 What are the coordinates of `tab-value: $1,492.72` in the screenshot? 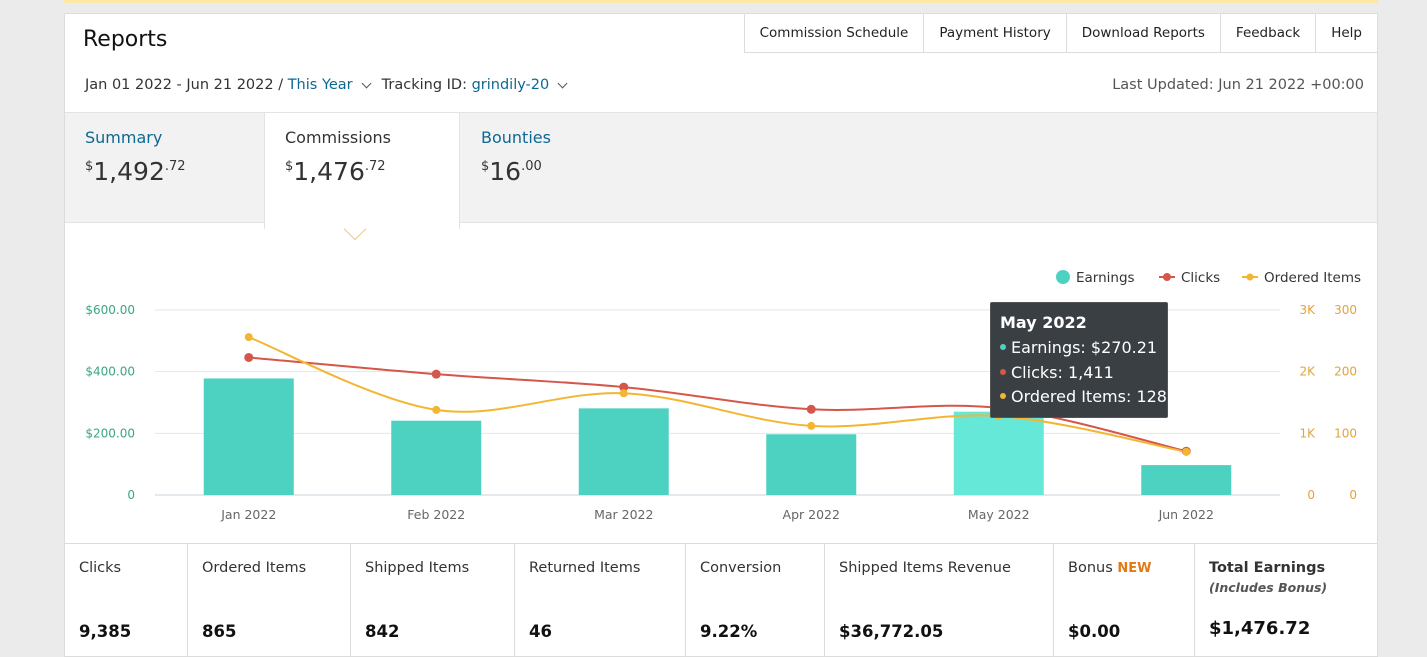 It's located at (135, 171).